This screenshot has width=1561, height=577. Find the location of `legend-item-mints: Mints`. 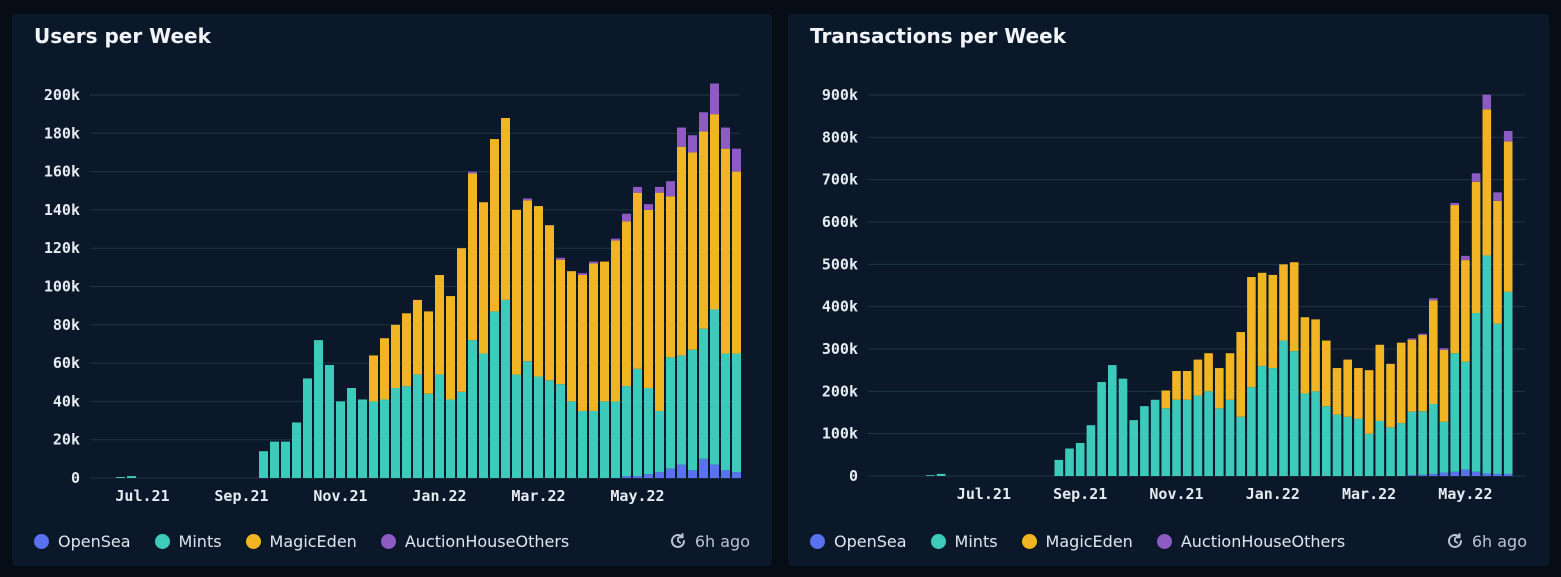

legend-item-mints: Mints is located at coordinates (964, 541).